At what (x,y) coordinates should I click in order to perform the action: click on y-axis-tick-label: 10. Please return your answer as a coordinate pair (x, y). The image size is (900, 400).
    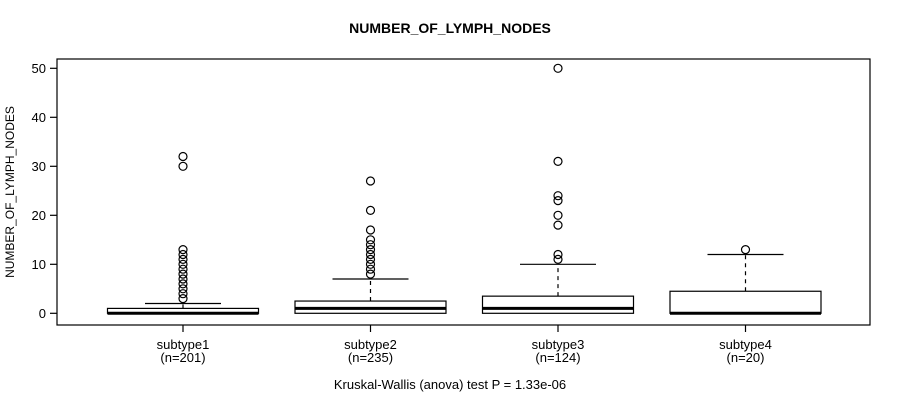
    Looking at the image, I should click on (39, 264).